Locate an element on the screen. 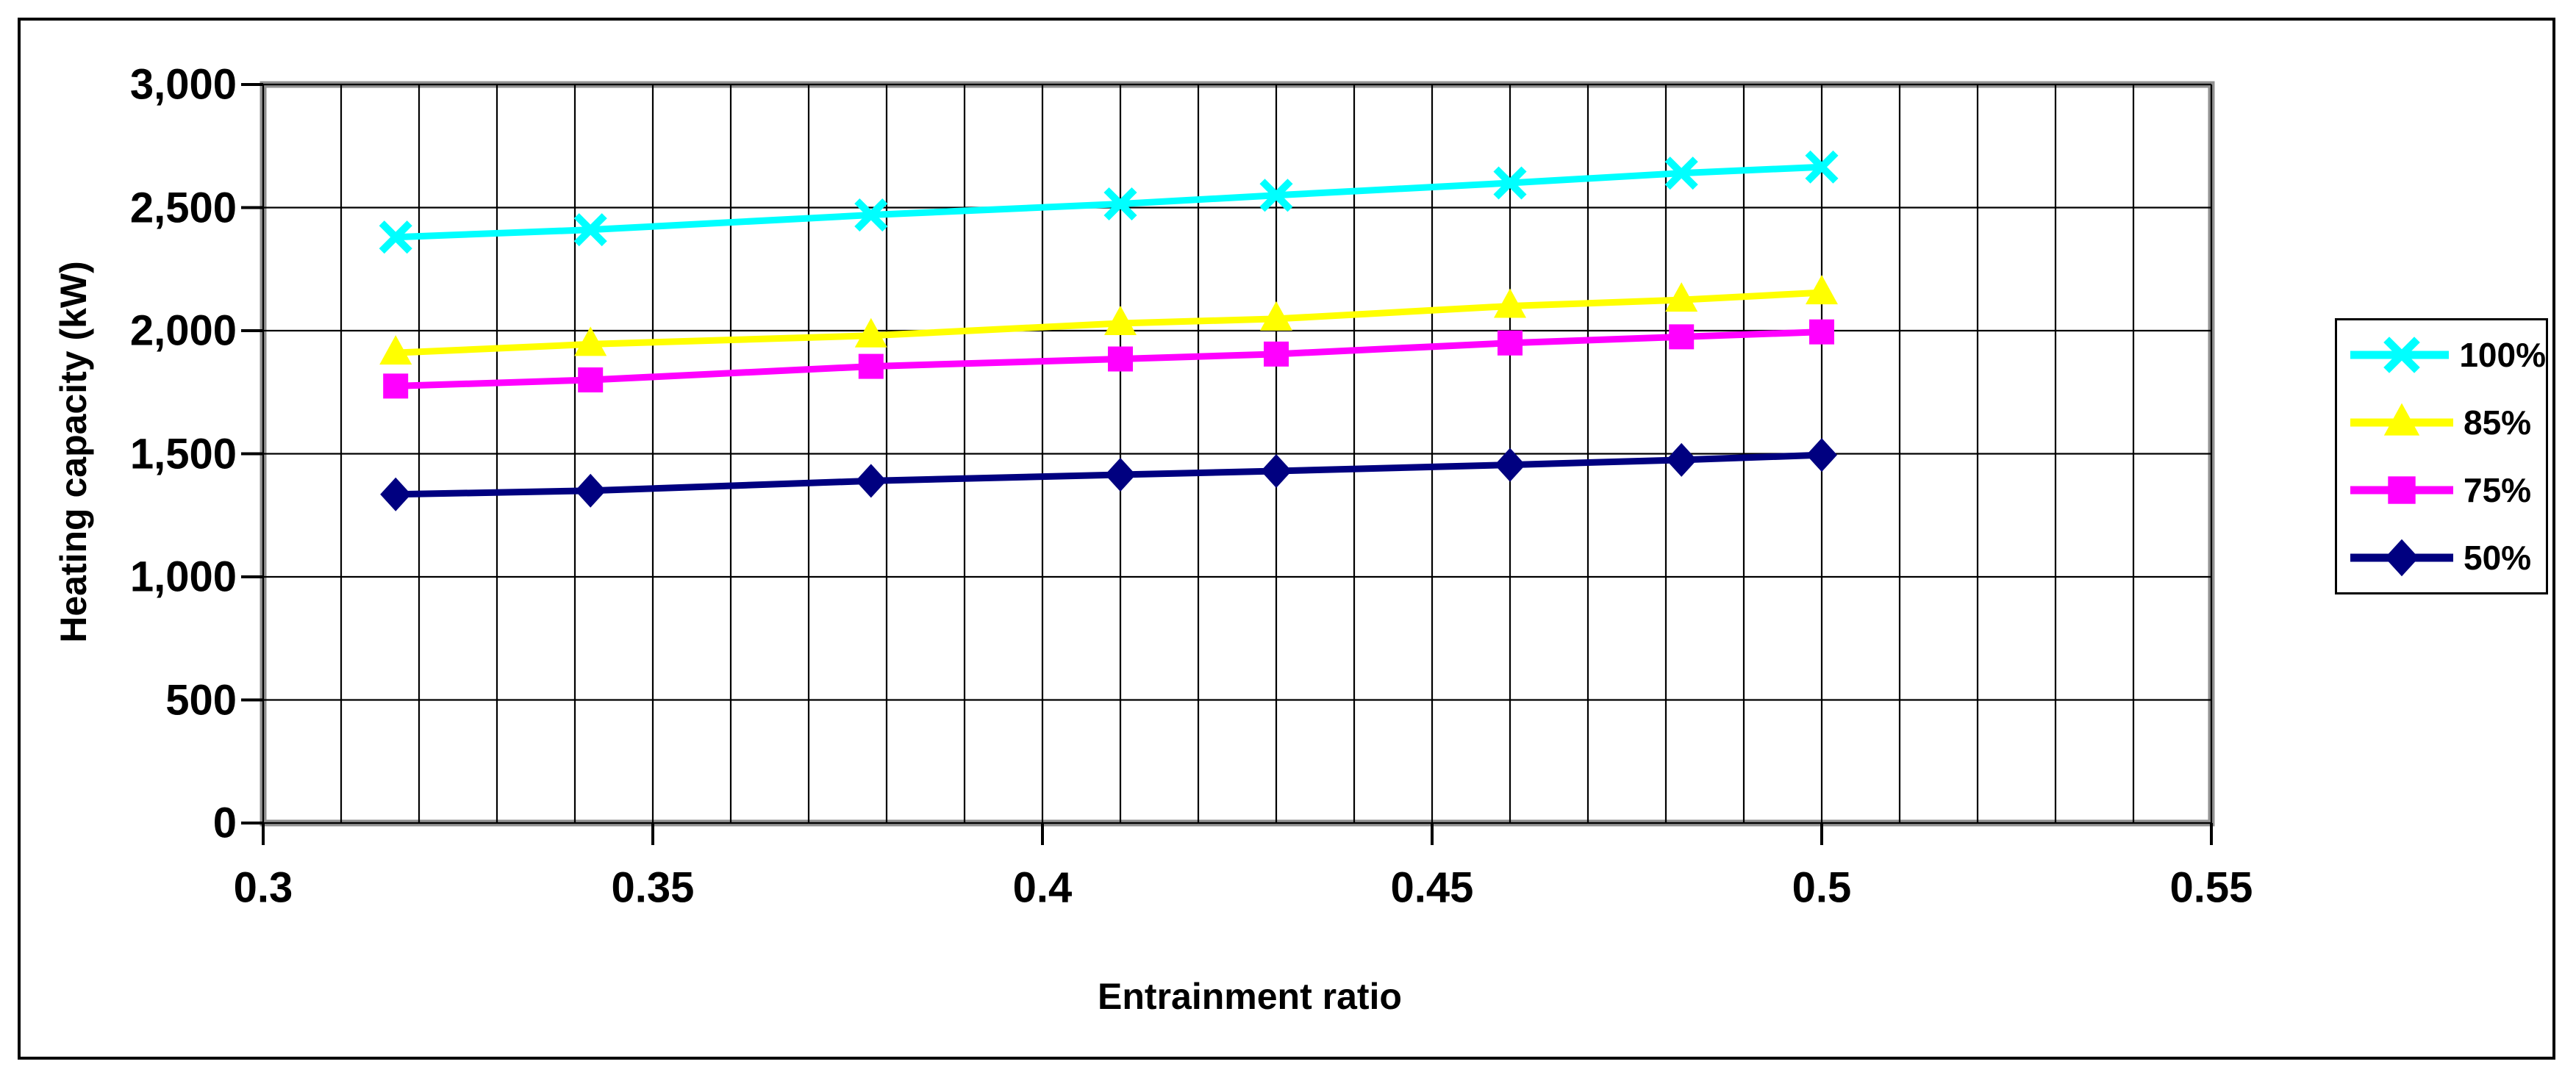 Image resolution: width=2576 pixels, height=1078 pixels. series-100pct is located at coordinates (1109, 202).